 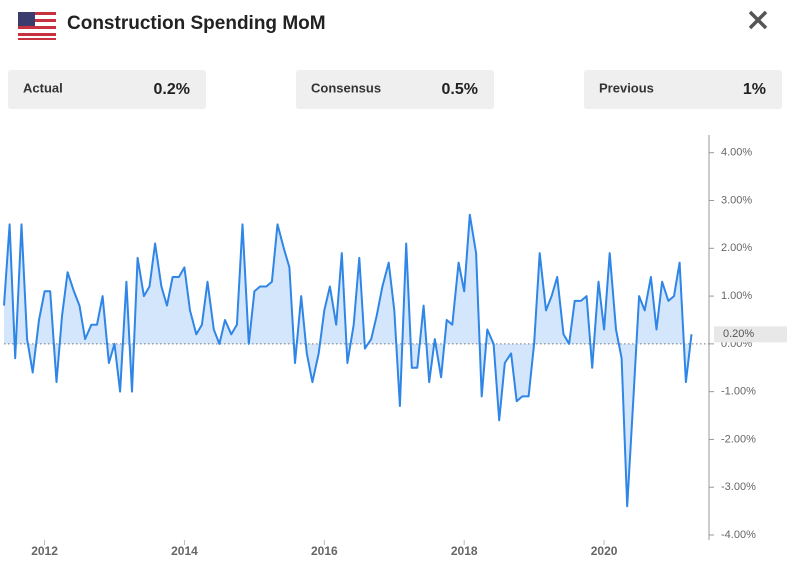 I want to click on y-tick-label: 2.00%, so click(x=736, y=248).